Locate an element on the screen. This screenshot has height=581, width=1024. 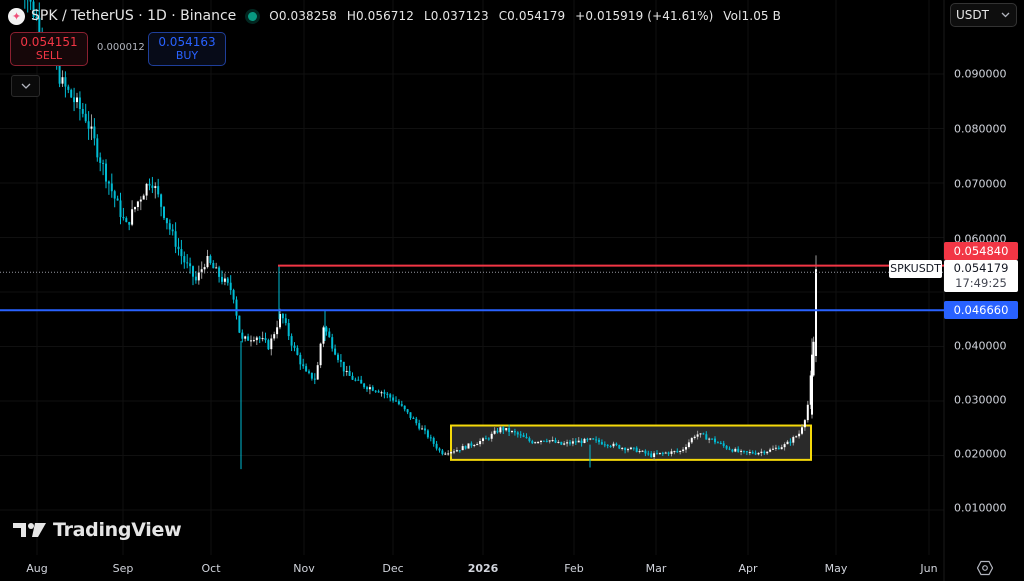
tradingview-logo: TradingView is located at coordinates (97, 530).